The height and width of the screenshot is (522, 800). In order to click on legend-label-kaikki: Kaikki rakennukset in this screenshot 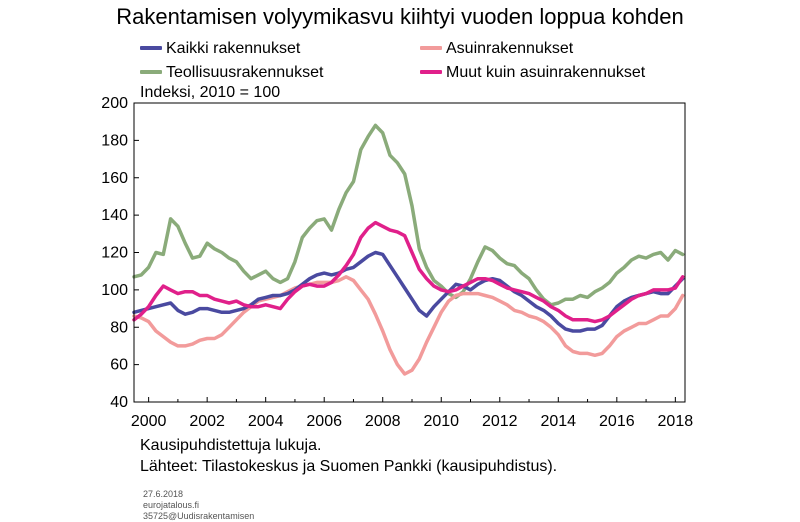, I will do `click(233, 48)`.